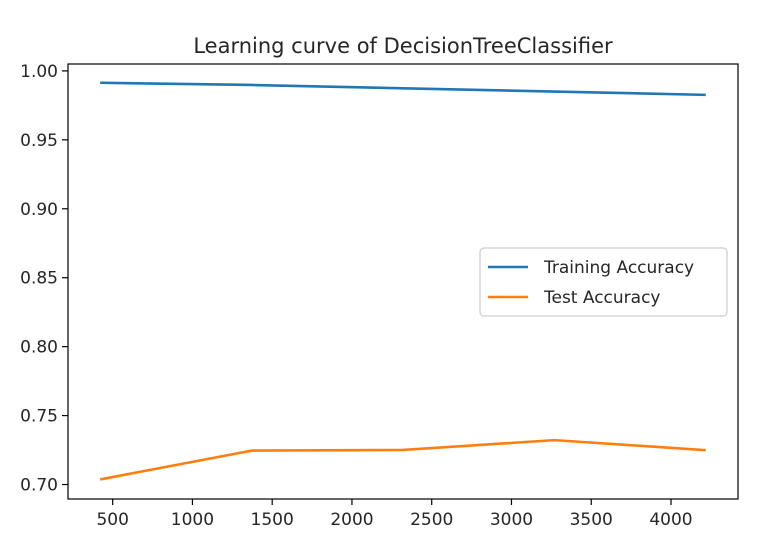 This screenshot has height=546, width=762. I want to click on y-tick-label: 0.70, so click(39, 486).